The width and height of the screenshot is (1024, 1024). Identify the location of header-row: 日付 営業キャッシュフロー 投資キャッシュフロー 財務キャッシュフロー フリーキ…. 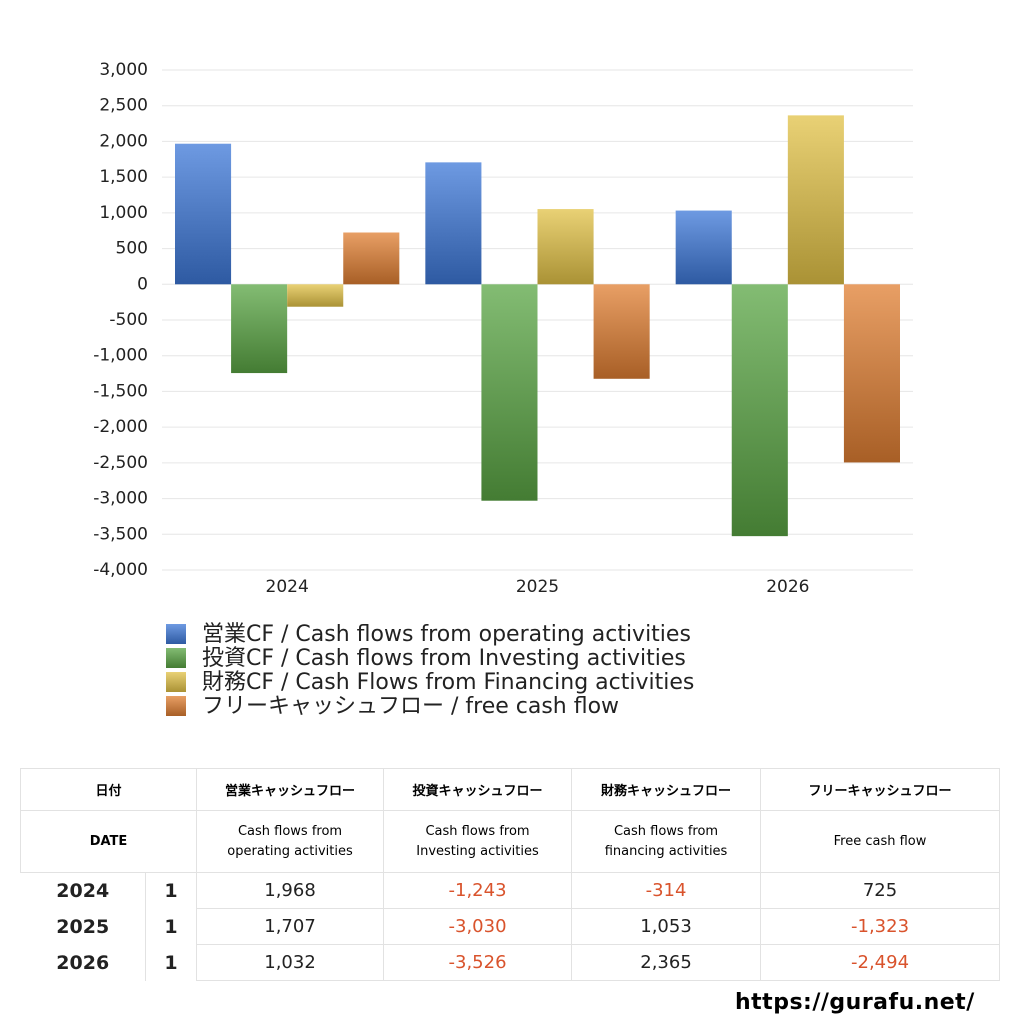
(510, 789).